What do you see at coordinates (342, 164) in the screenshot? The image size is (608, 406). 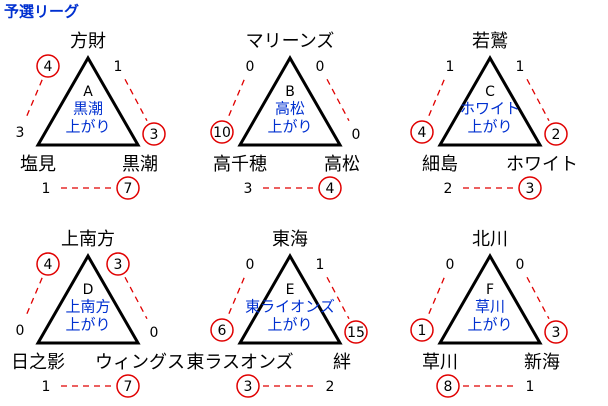 I see `team-right: 高松` at bounding box center [342, 164].